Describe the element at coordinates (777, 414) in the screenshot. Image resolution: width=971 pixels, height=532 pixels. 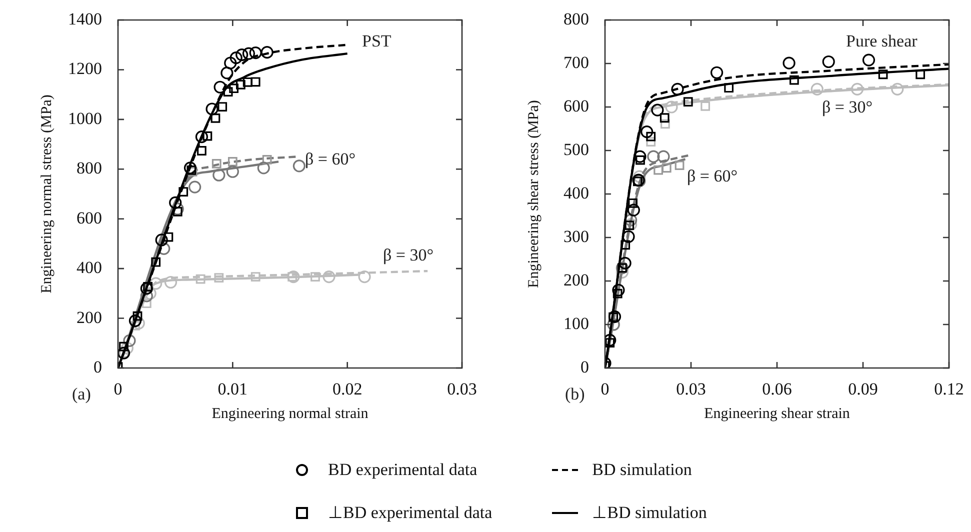
I see `x-axis-title: Engineering shear strain` at that location.